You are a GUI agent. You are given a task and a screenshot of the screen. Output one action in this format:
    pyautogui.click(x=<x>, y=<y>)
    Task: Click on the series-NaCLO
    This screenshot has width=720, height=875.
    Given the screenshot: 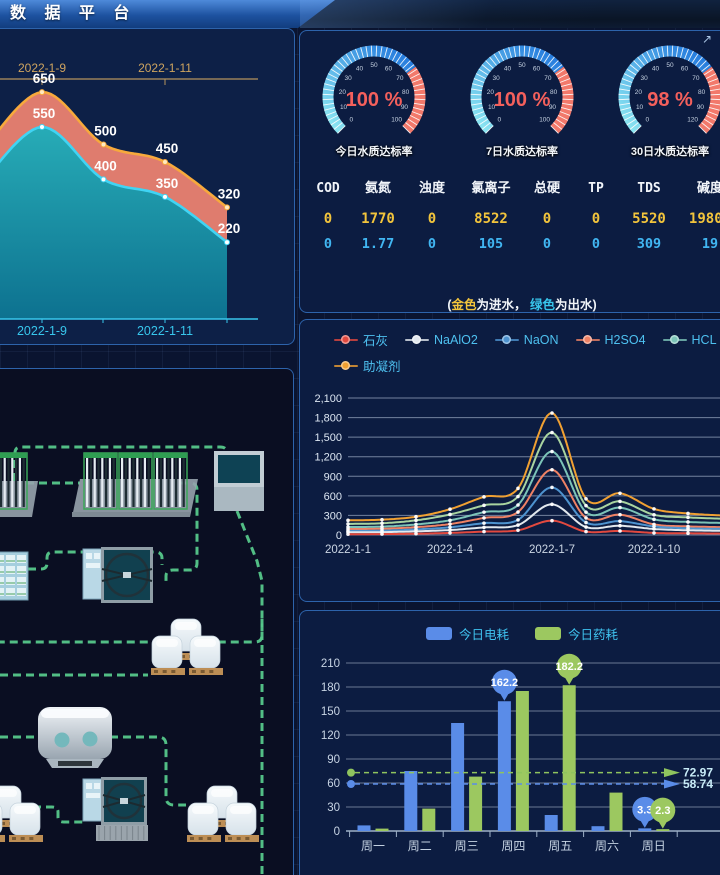 What is the action you would take?
    pyautogui.click(x=534, y=478)
    